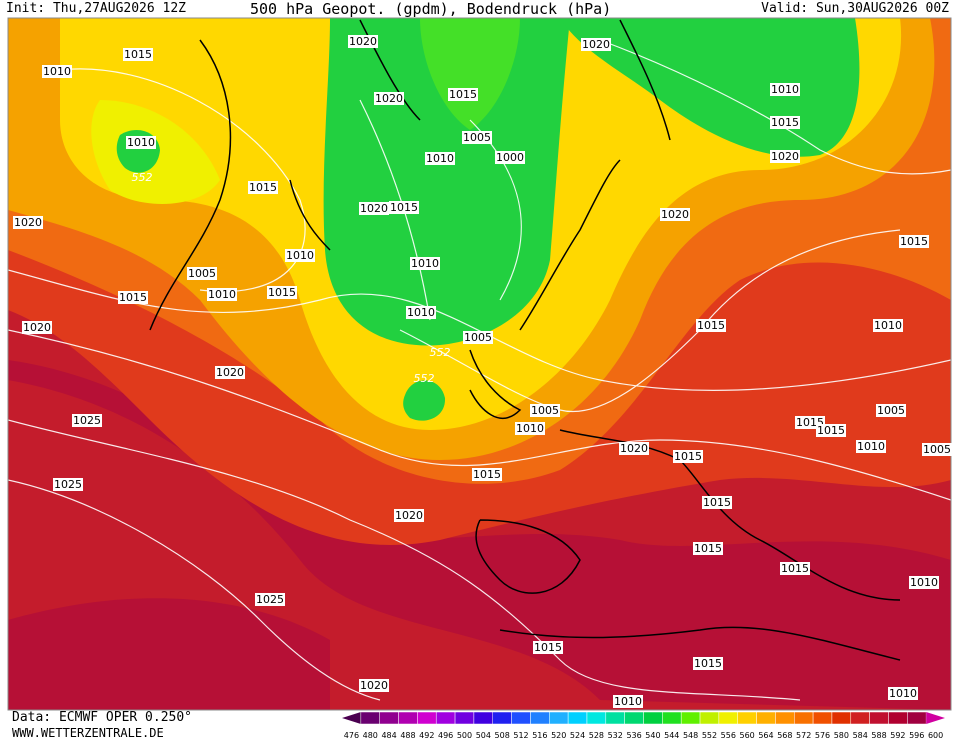 The height and width of the screenshot is (741, 959). I want to click on scale-label: 512, so click(520, 735).